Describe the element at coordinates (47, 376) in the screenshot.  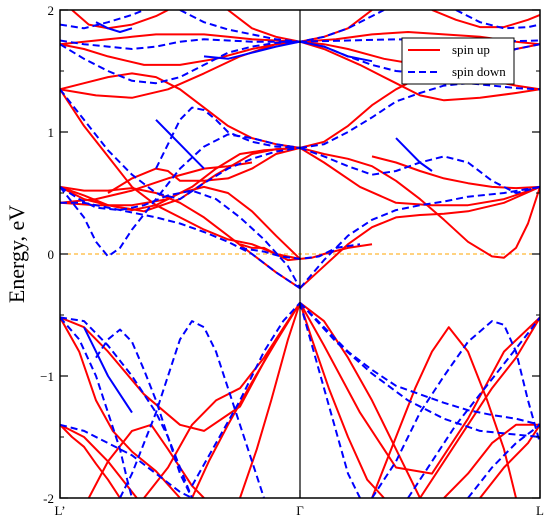
I see `y-tick-label: −1` at that location.